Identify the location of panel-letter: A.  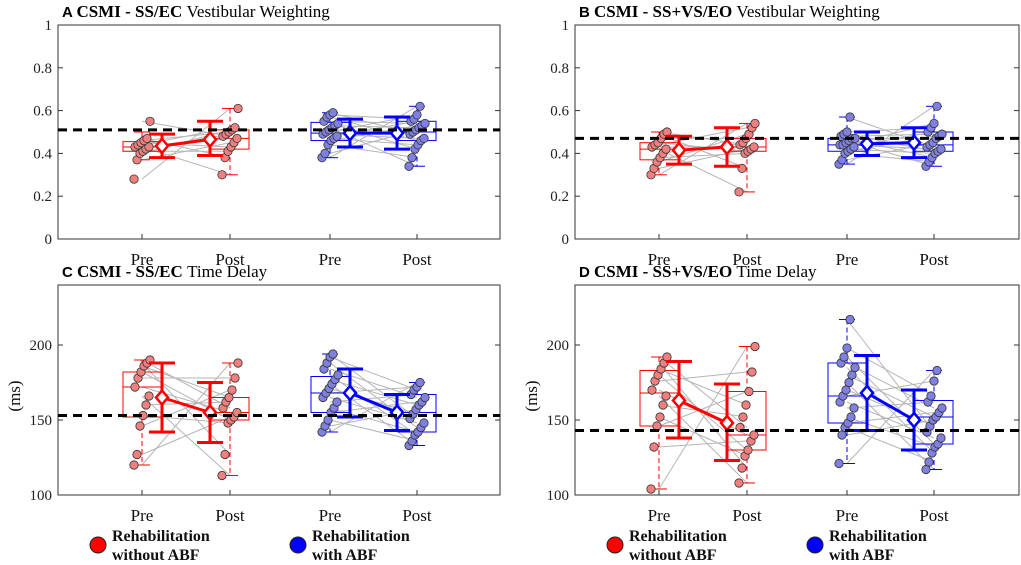
(69, 12).